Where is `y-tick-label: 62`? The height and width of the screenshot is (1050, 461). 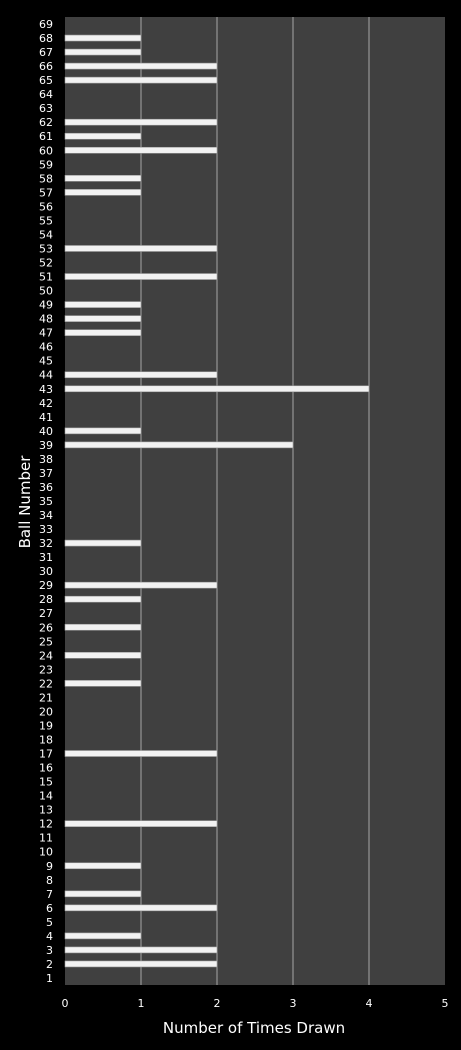
y-tick-label: 62 is located at coordinates (46, 122).